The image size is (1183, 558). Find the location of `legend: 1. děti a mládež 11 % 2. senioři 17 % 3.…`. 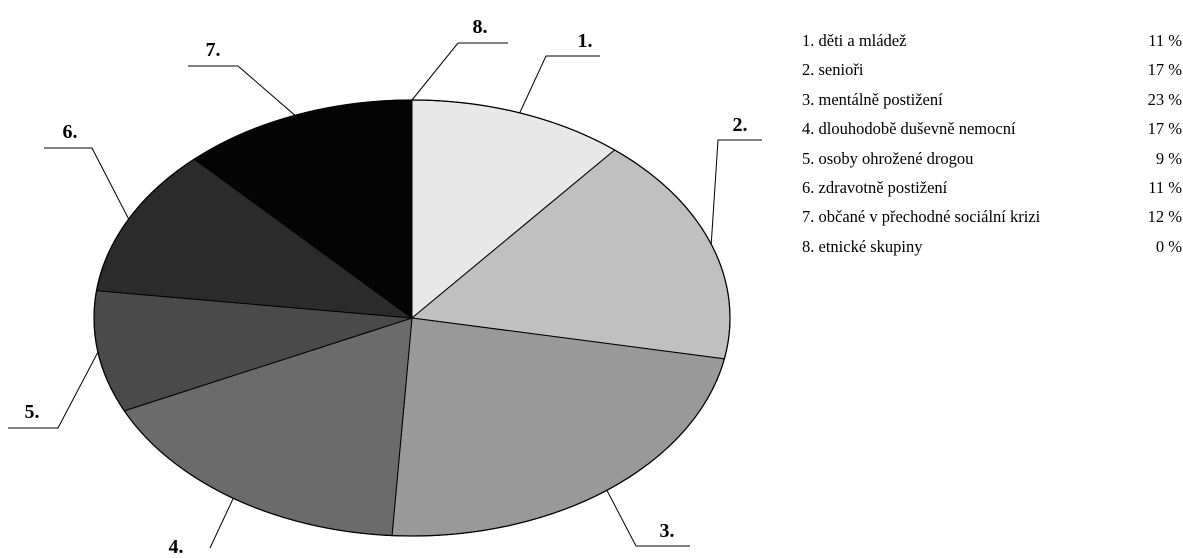

legend: 1. děti a mládež 11 % 2. senioři 17 % 3.… is located at coordinates (992, 143).